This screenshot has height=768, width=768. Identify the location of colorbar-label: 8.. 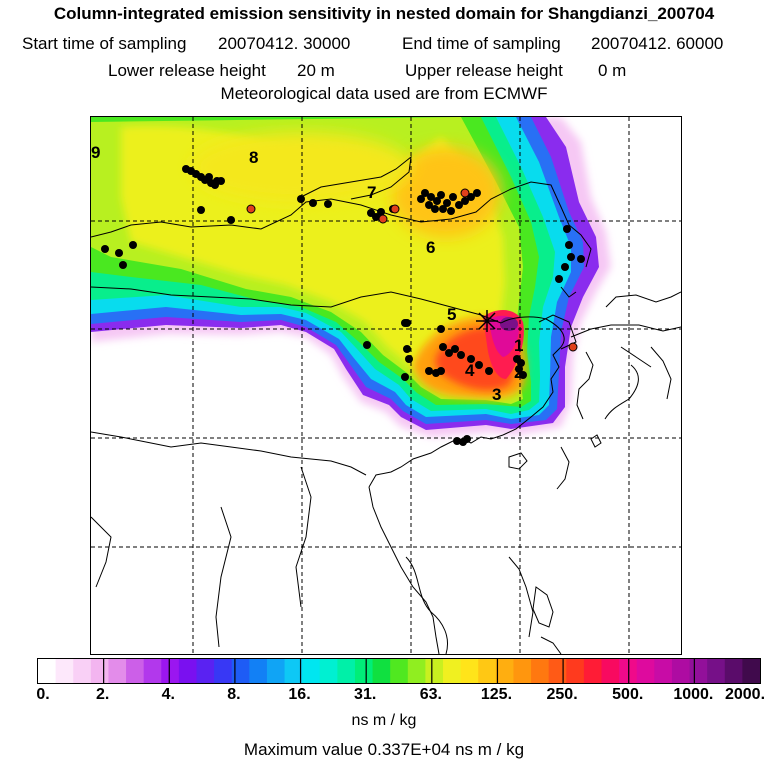
(234, 694).